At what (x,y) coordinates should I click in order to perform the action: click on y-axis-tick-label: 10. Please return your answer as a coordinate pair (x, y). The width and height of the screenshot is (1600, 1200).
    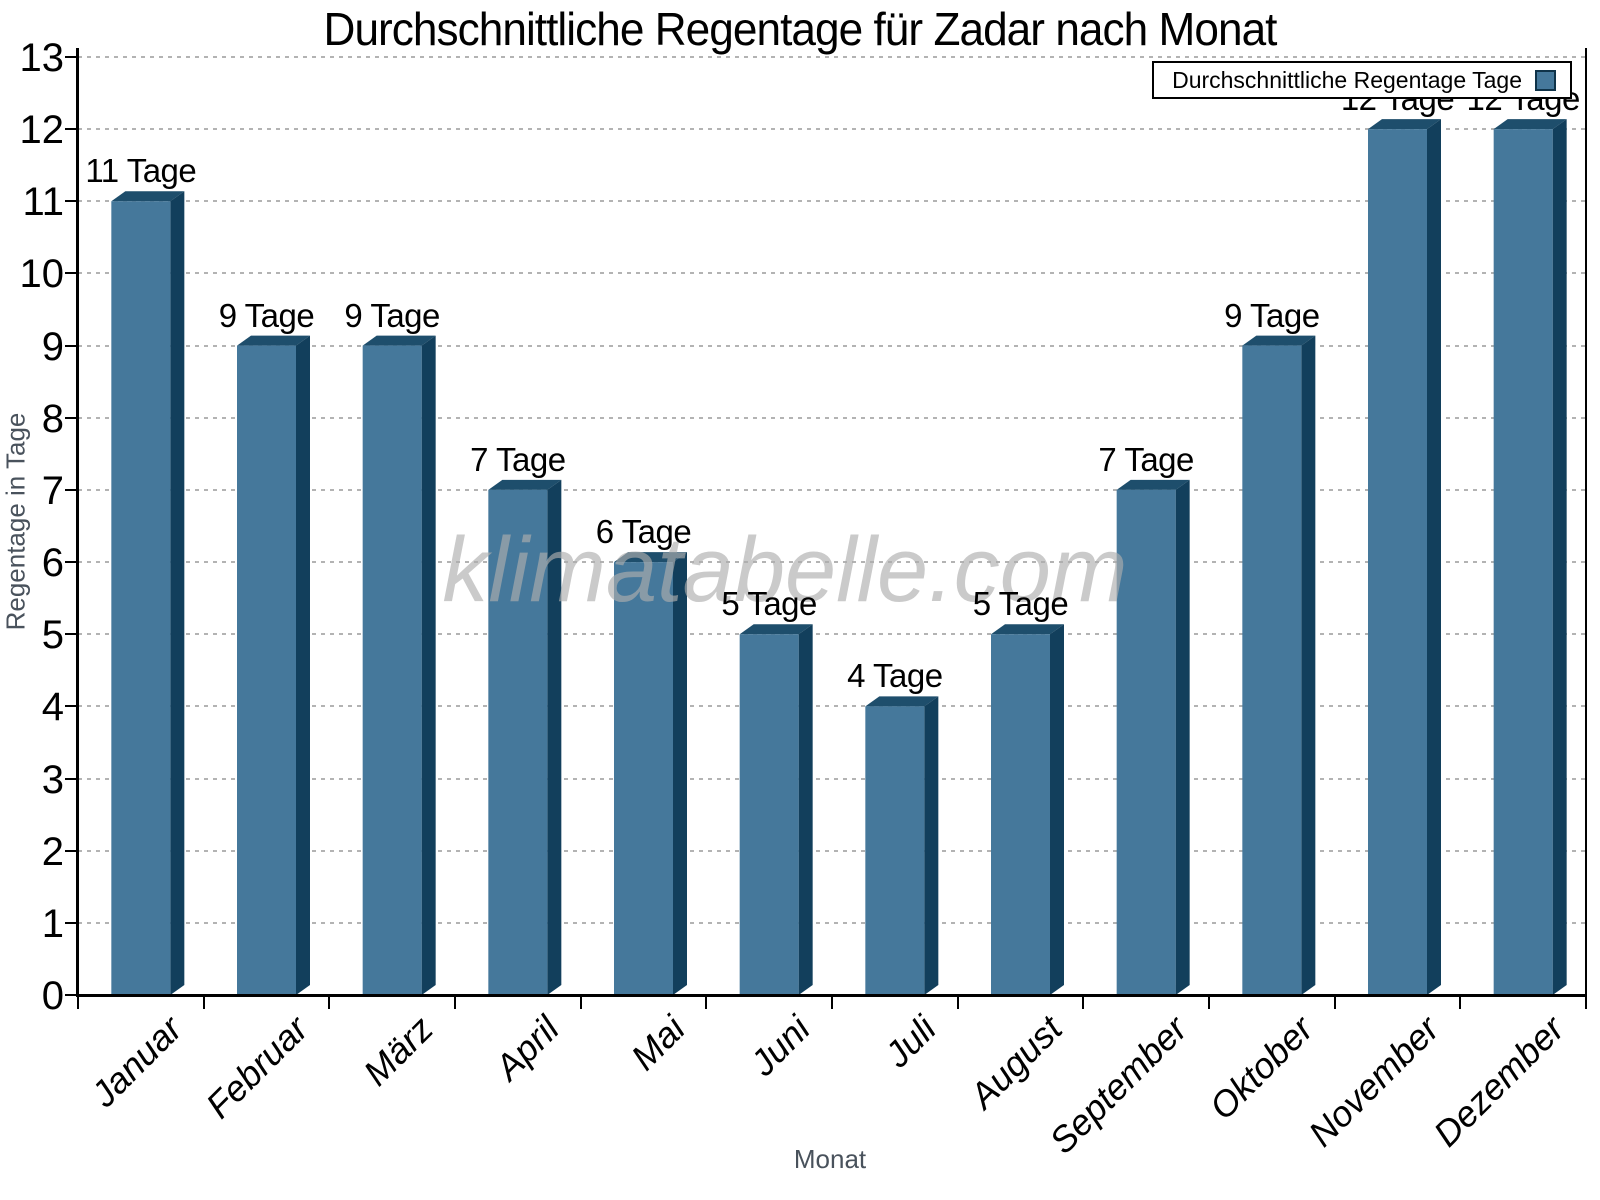
    Looking at the image, I should click on (42, 274).